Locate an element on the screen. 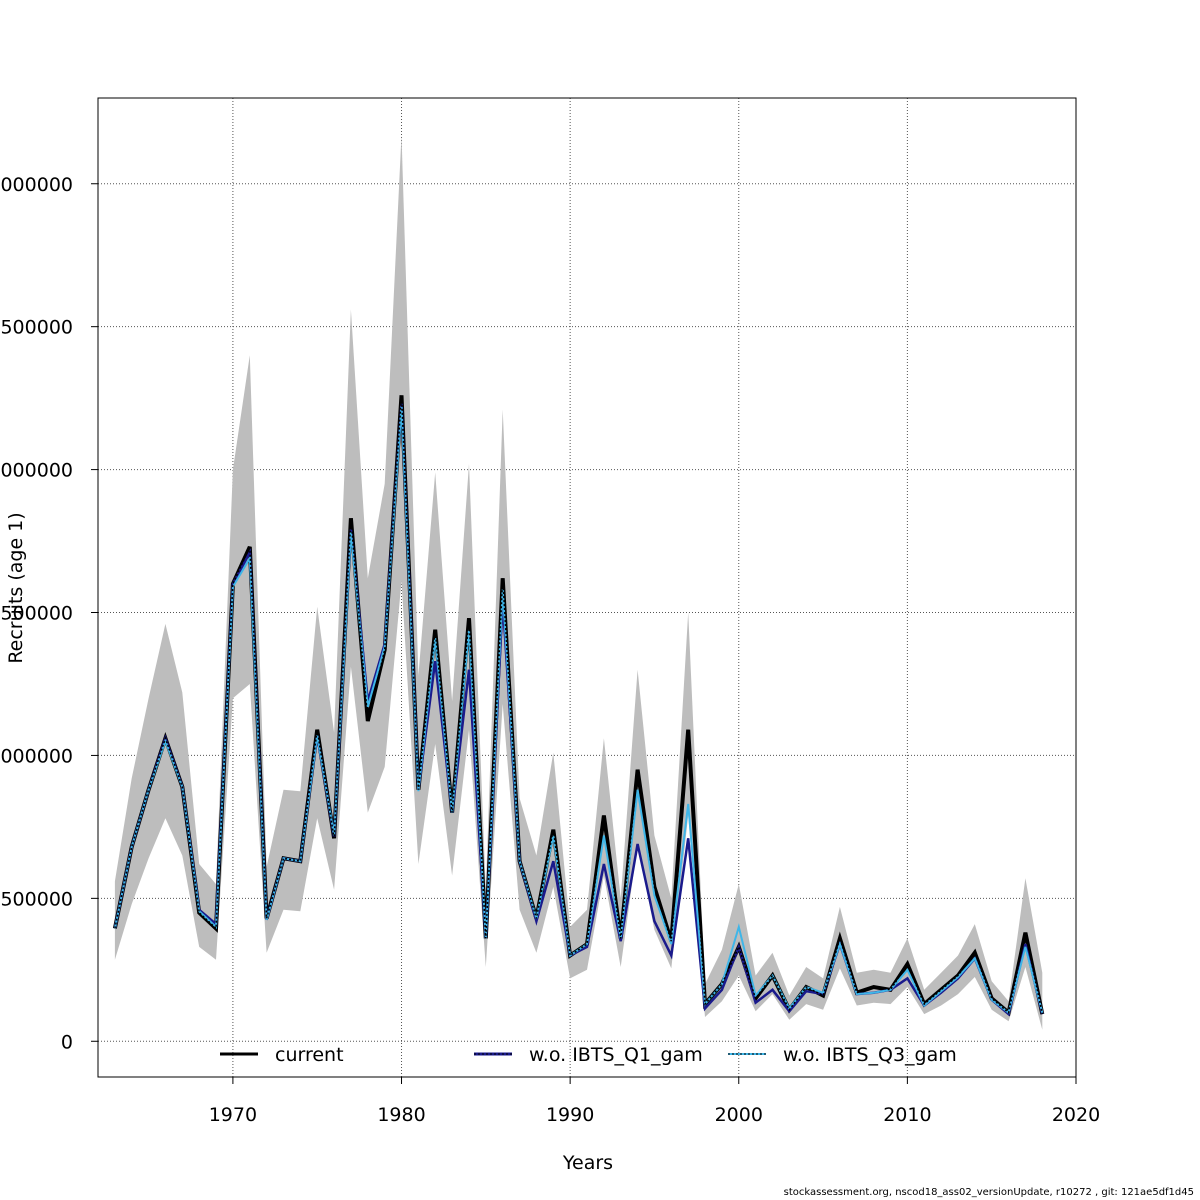  y-tick-label: 1500000 is located at coordinates (36, 614).